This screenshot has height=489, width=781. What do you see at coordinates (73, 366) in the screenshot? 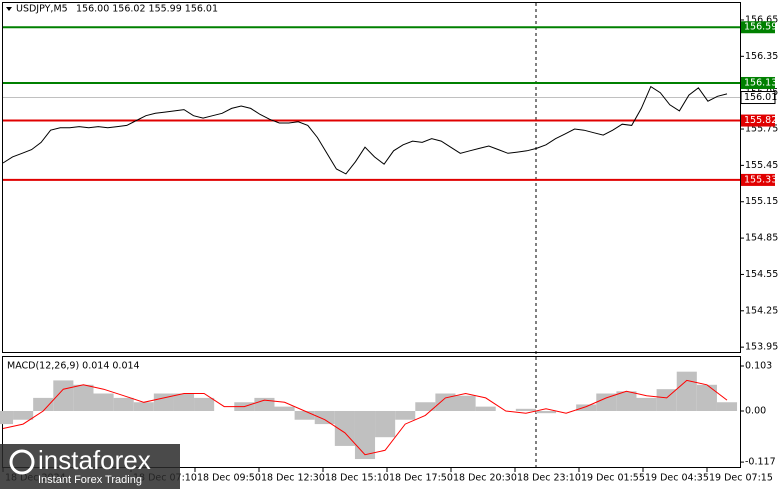
I see `macd-title: MACD(12,26,9) 0.014 0.014` at bounding box center [73, 366].